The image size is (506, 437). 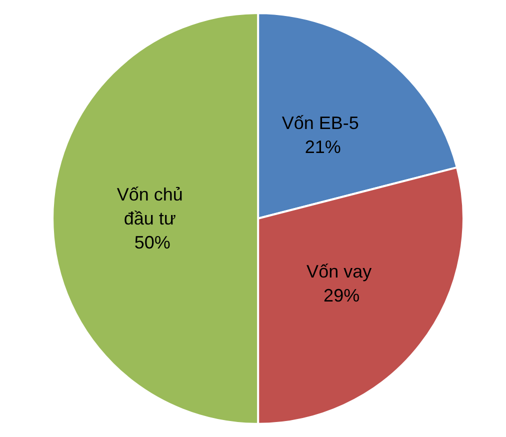 I want to click on slice-label: Vốn EB-5, so click(x=323, y=122).